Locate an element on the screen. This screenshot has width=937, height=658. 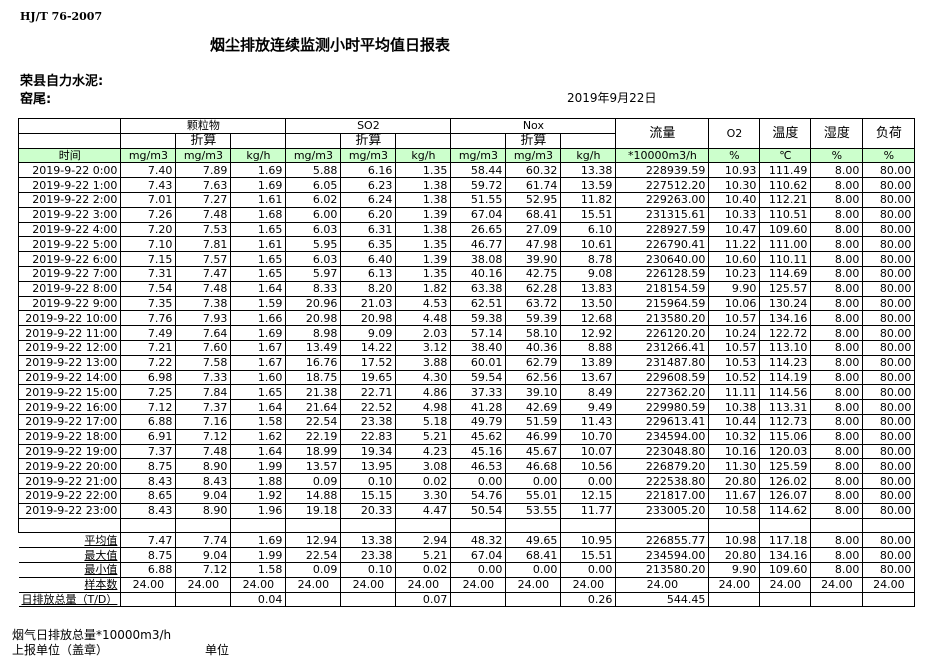
value-cell: 226790.41 is located at coordinates (662, 244).